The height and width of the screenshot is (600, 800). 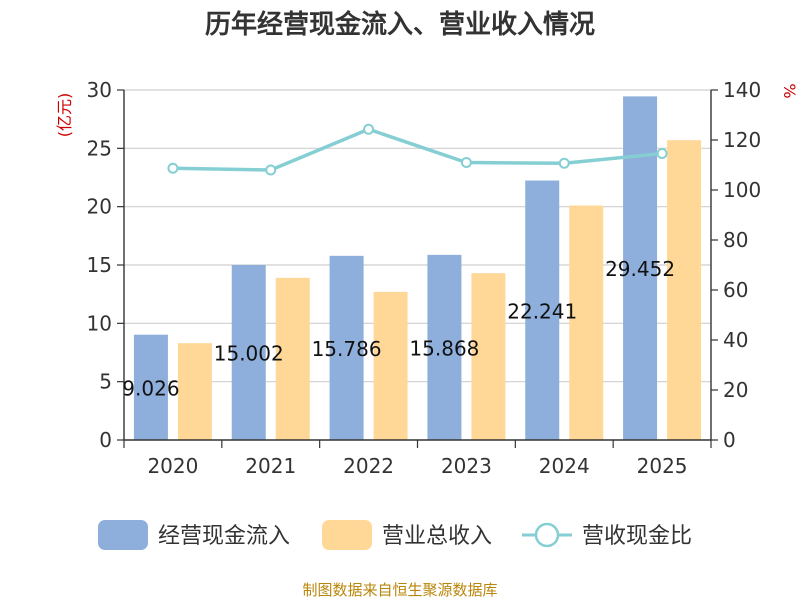 I want to click on right-tick-label: 120, so click(x=742, y=140).